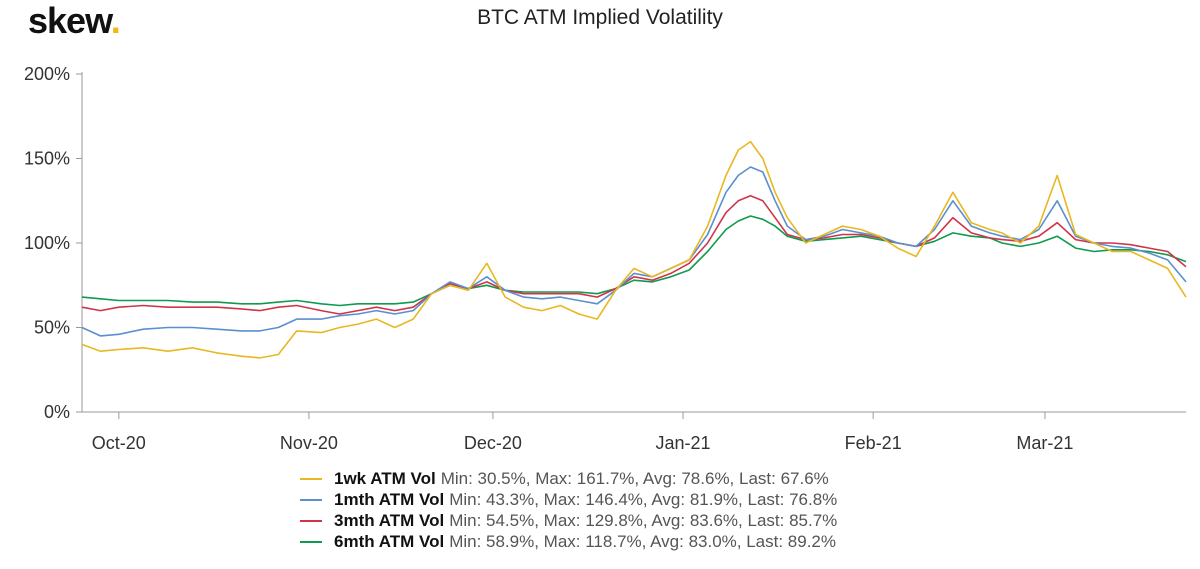 This screenshot has width=1200, height=569. What do you see at coordinates (47, 243) in the screenshot?
I see `y-tick-label: 100%` at bounding box center [47, 243].